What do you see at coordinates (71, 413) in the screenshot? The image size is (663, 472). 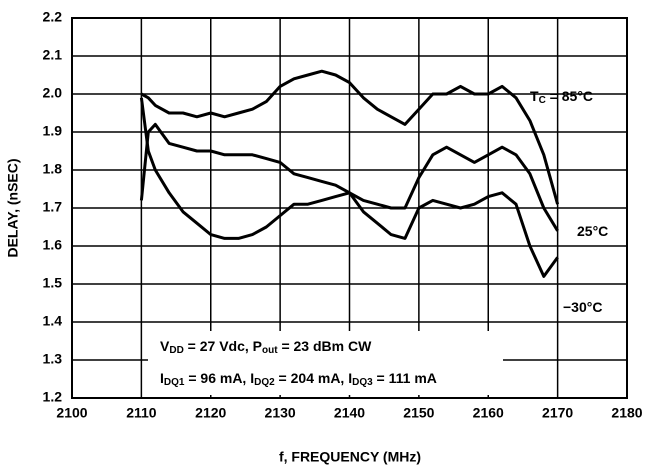 I see `x-tick-label: 2100` at bounding box center [71, 413].